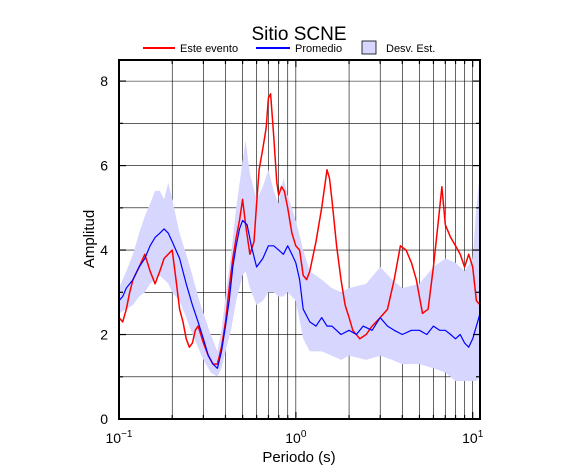 This screenshot has width=586, height=475. I want to click on legend-label-este-evento: Este evento, so click(209, 49).